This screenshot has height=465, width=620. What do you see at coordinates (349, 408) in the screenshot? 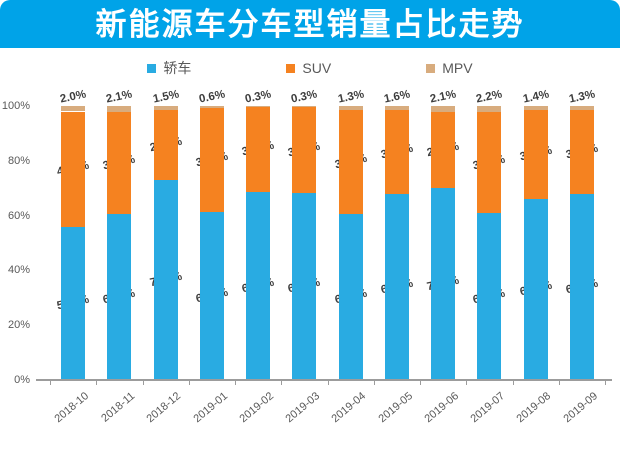
I see `x-tick-label: 2019-04` at bounding box center [349, 408].